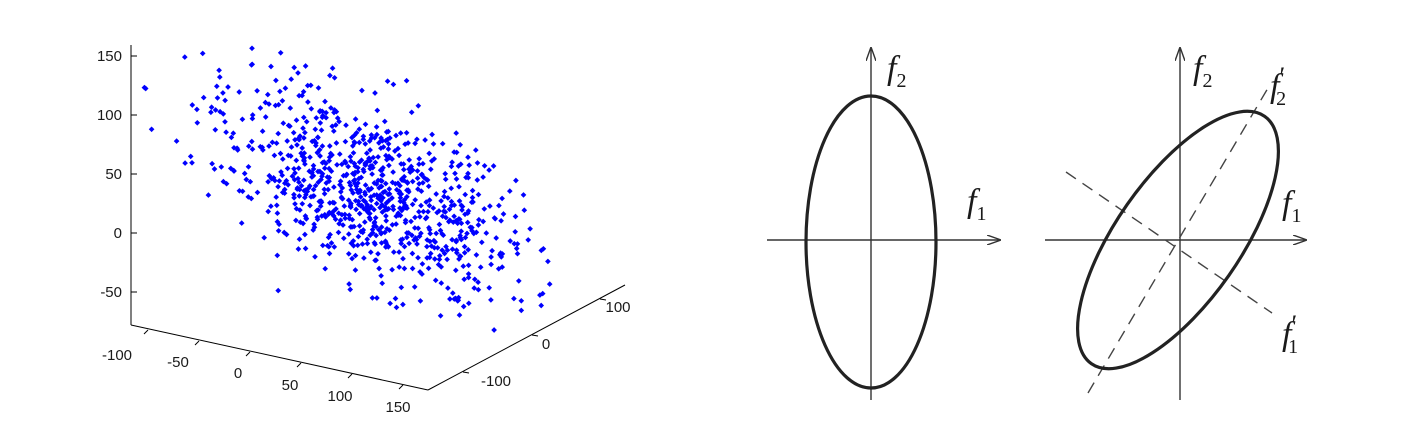 This screenshot has width=1406, height=432. I want to click on rotated-ellipse, so click(1178, 240).